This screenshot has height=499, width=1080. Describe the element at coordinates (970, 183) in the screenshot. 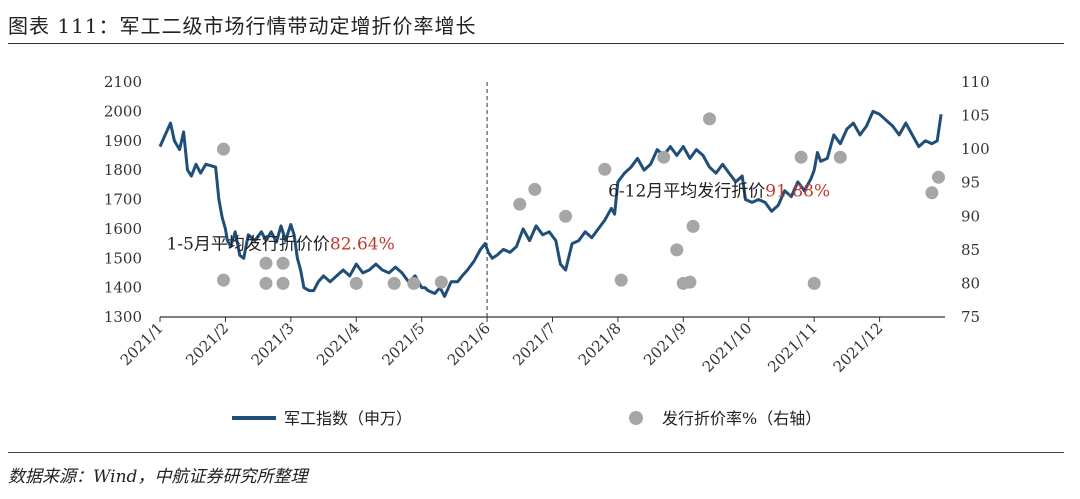

I see `right-tick-label: 95` at that location.